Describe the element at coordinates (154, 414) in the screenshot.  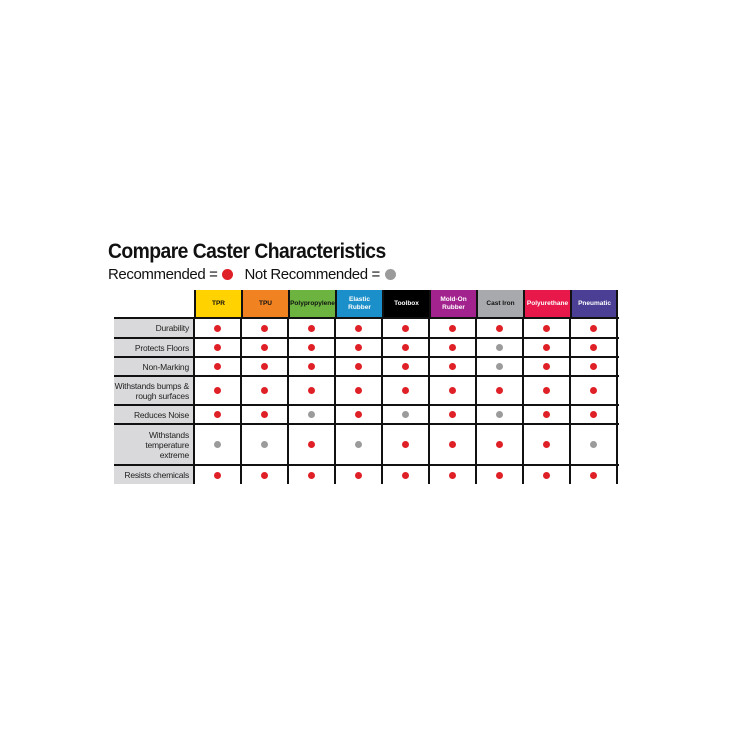
I see `row-label: Reduces Noise` at that location.